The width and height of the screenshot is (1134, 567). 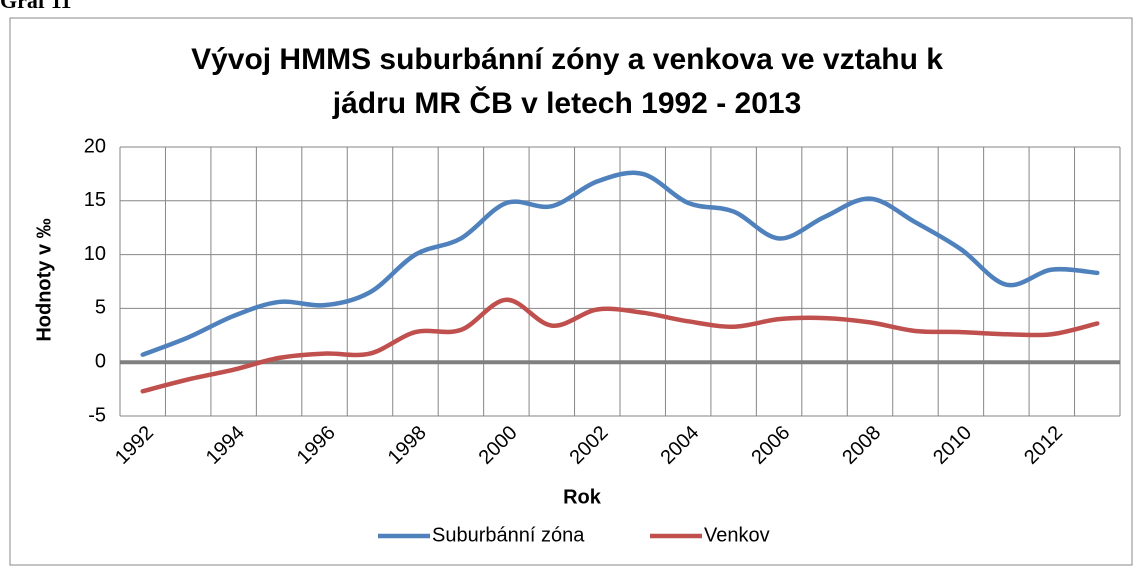 What do you see at coordinates (1043, 445) in the screenshot?
I see `x-tick-label: 2012` at bounding box center [1043, 445].